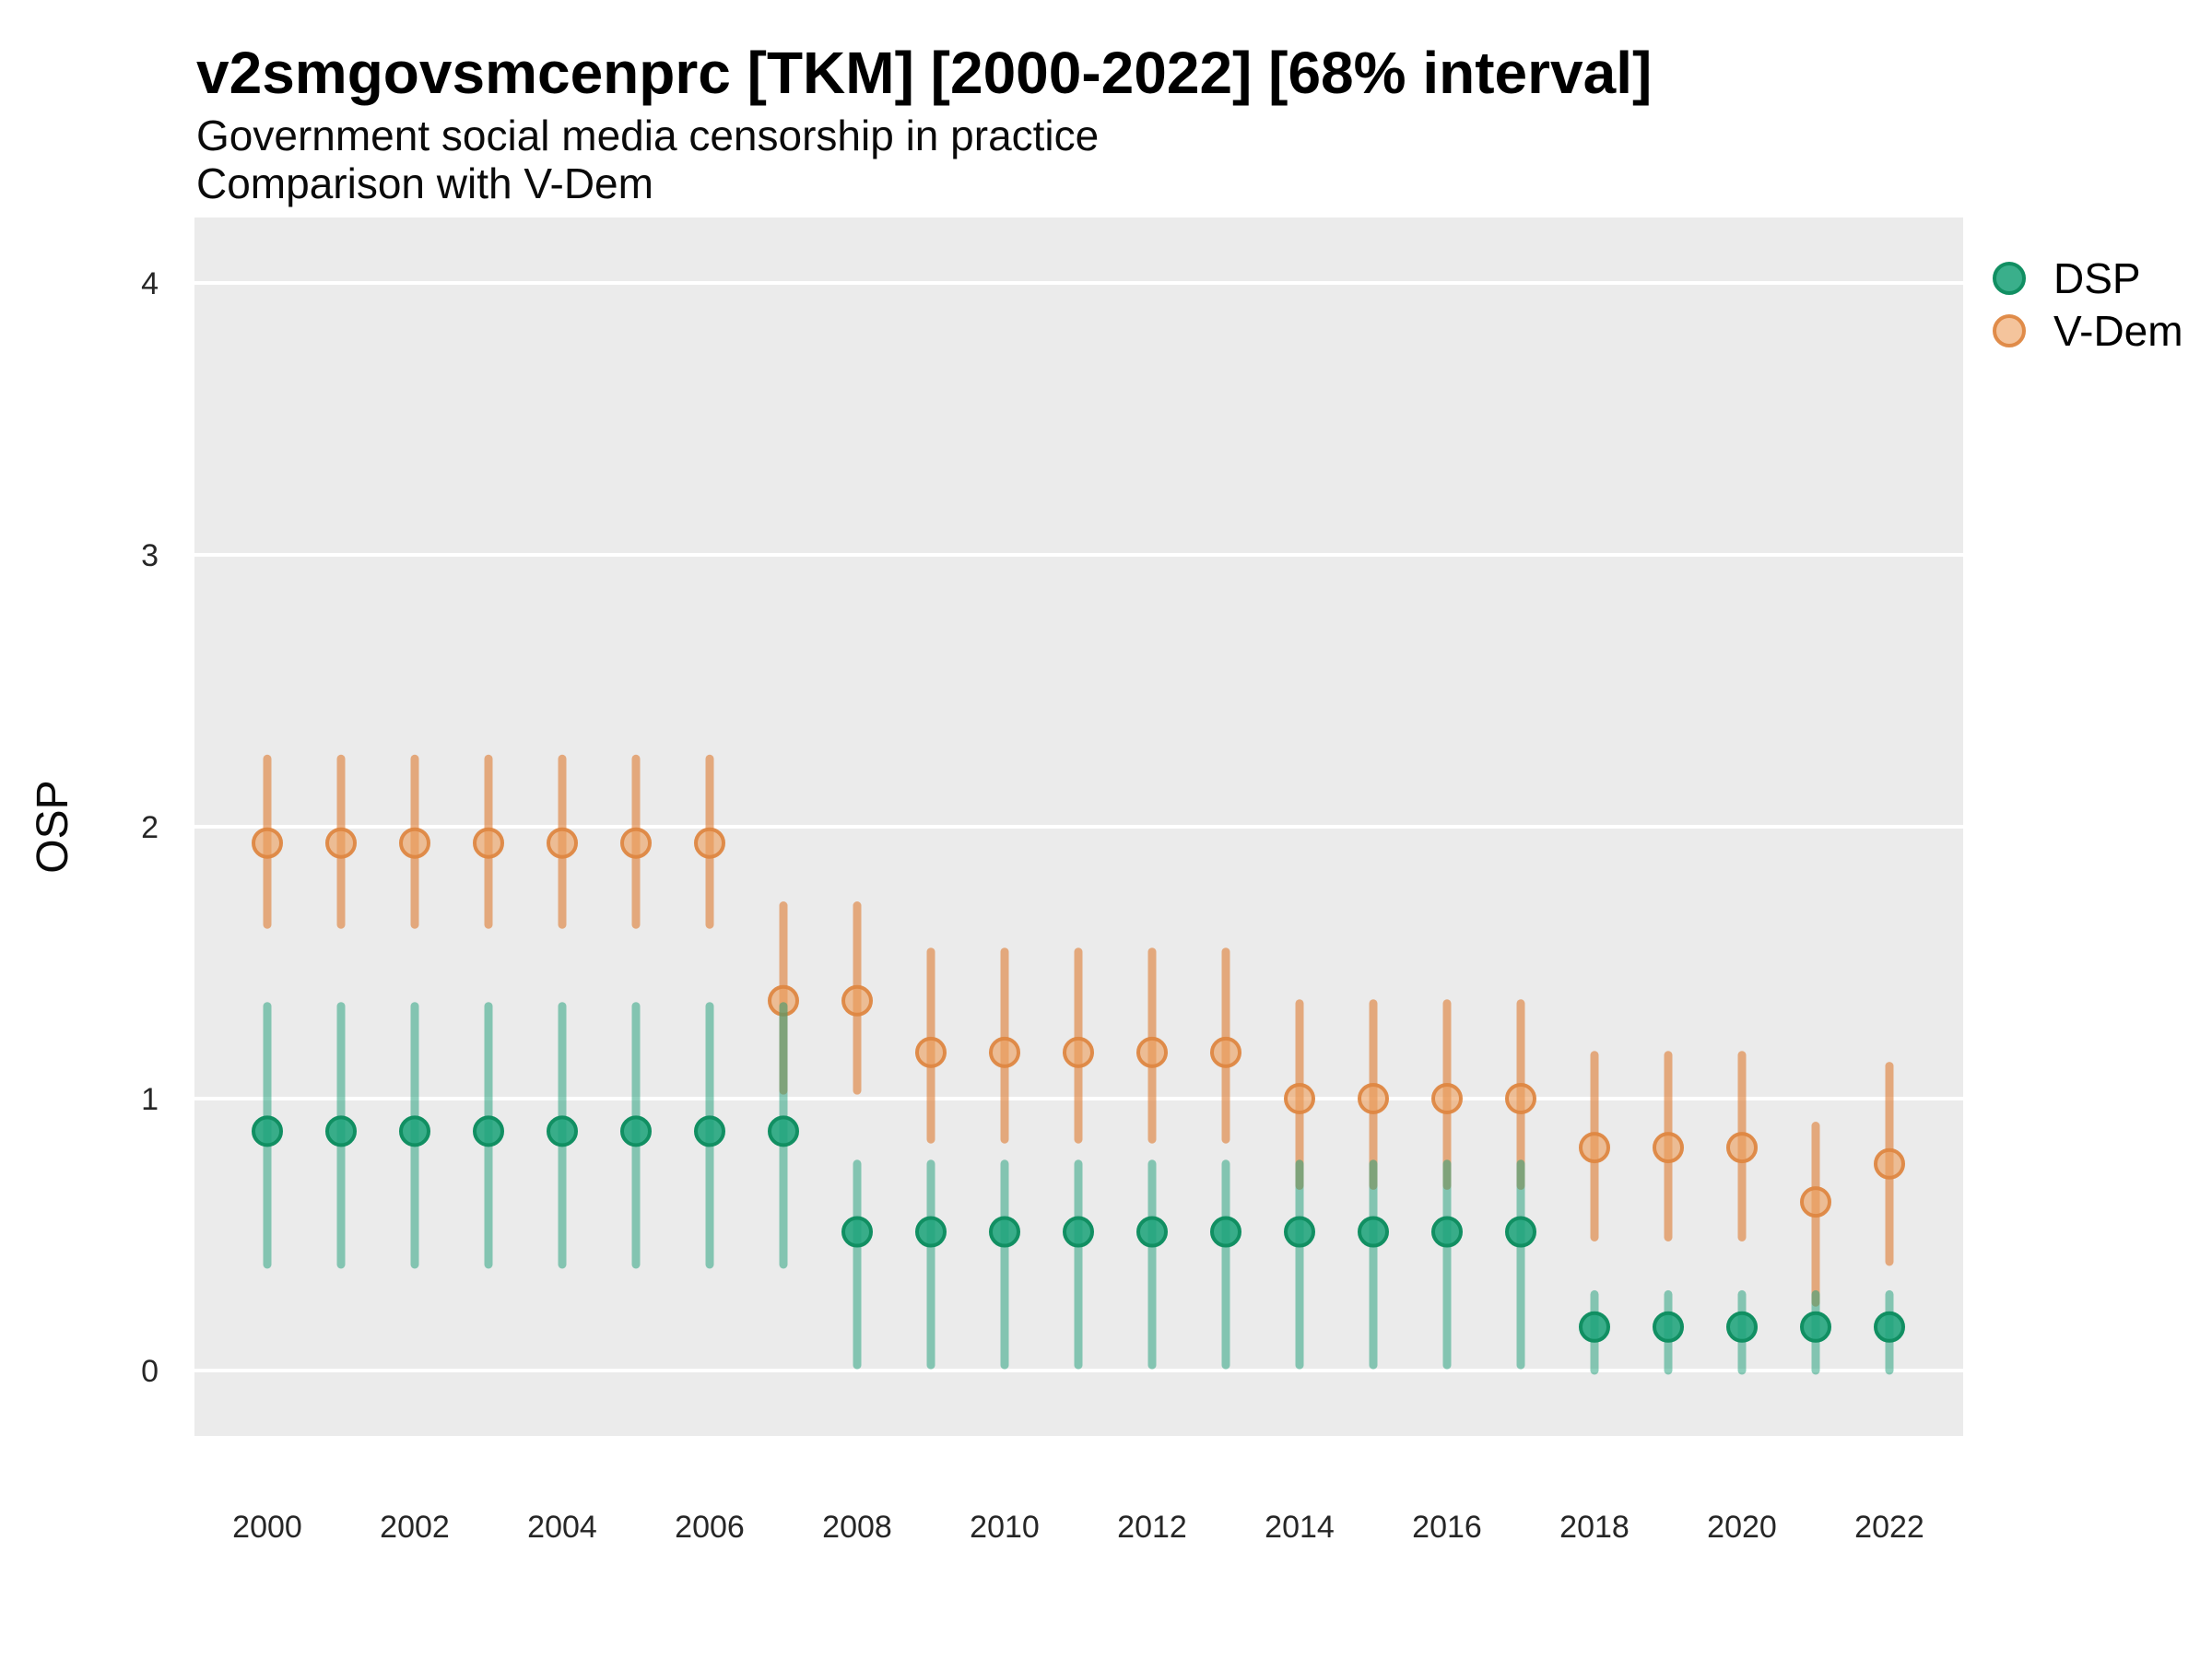  I want to click on x-tick-label-2014: 2014, so click(1300, 1527).